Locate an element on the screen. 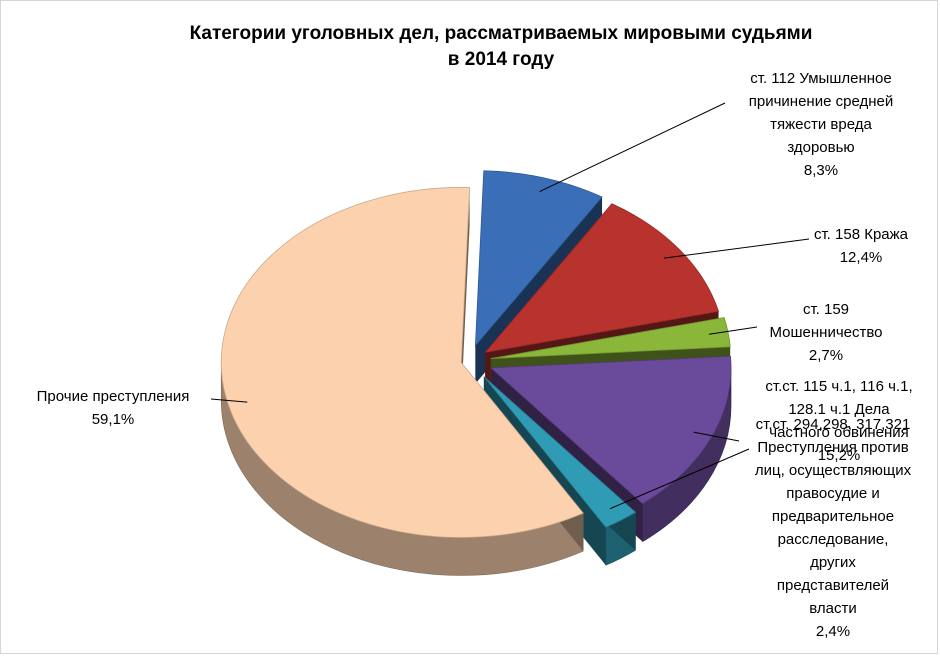 The image size is (940, 656). slice-label-against-officials-text-line: представителей is located at coordinates (833, 585).